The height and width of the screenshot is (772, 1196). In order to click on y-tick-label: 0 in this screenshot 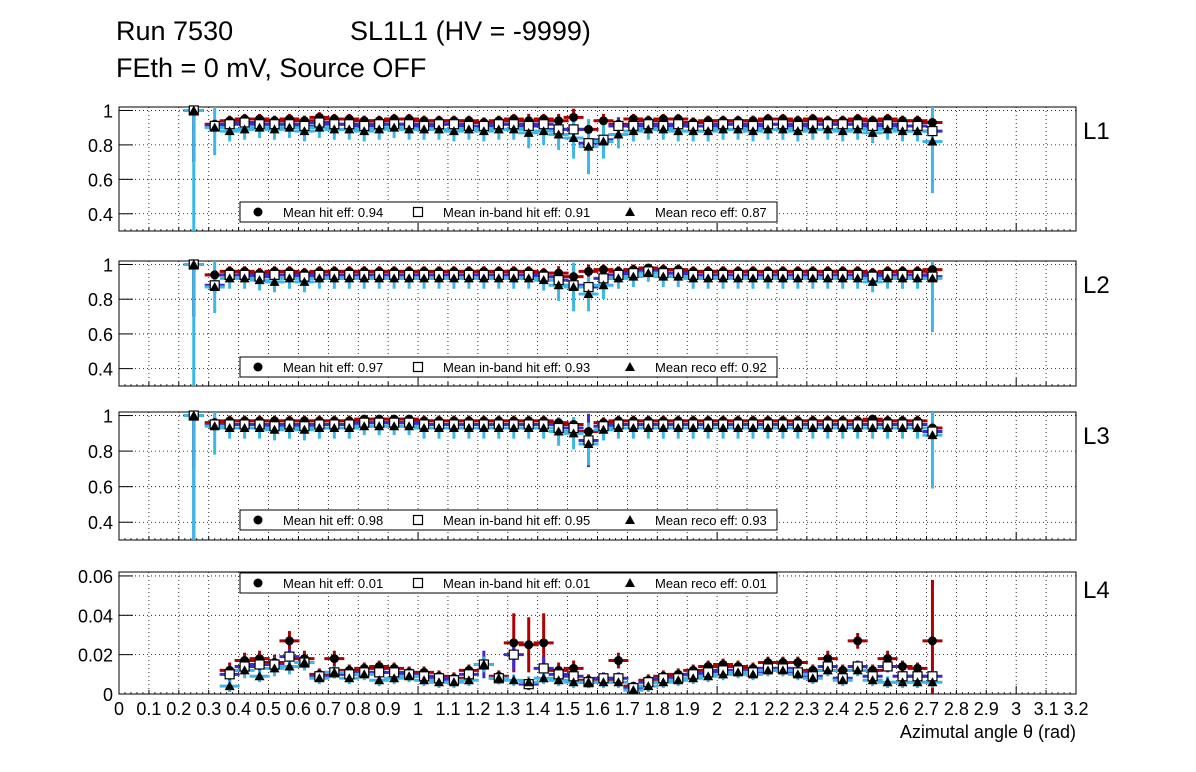, I will do `click(108, 695)`.